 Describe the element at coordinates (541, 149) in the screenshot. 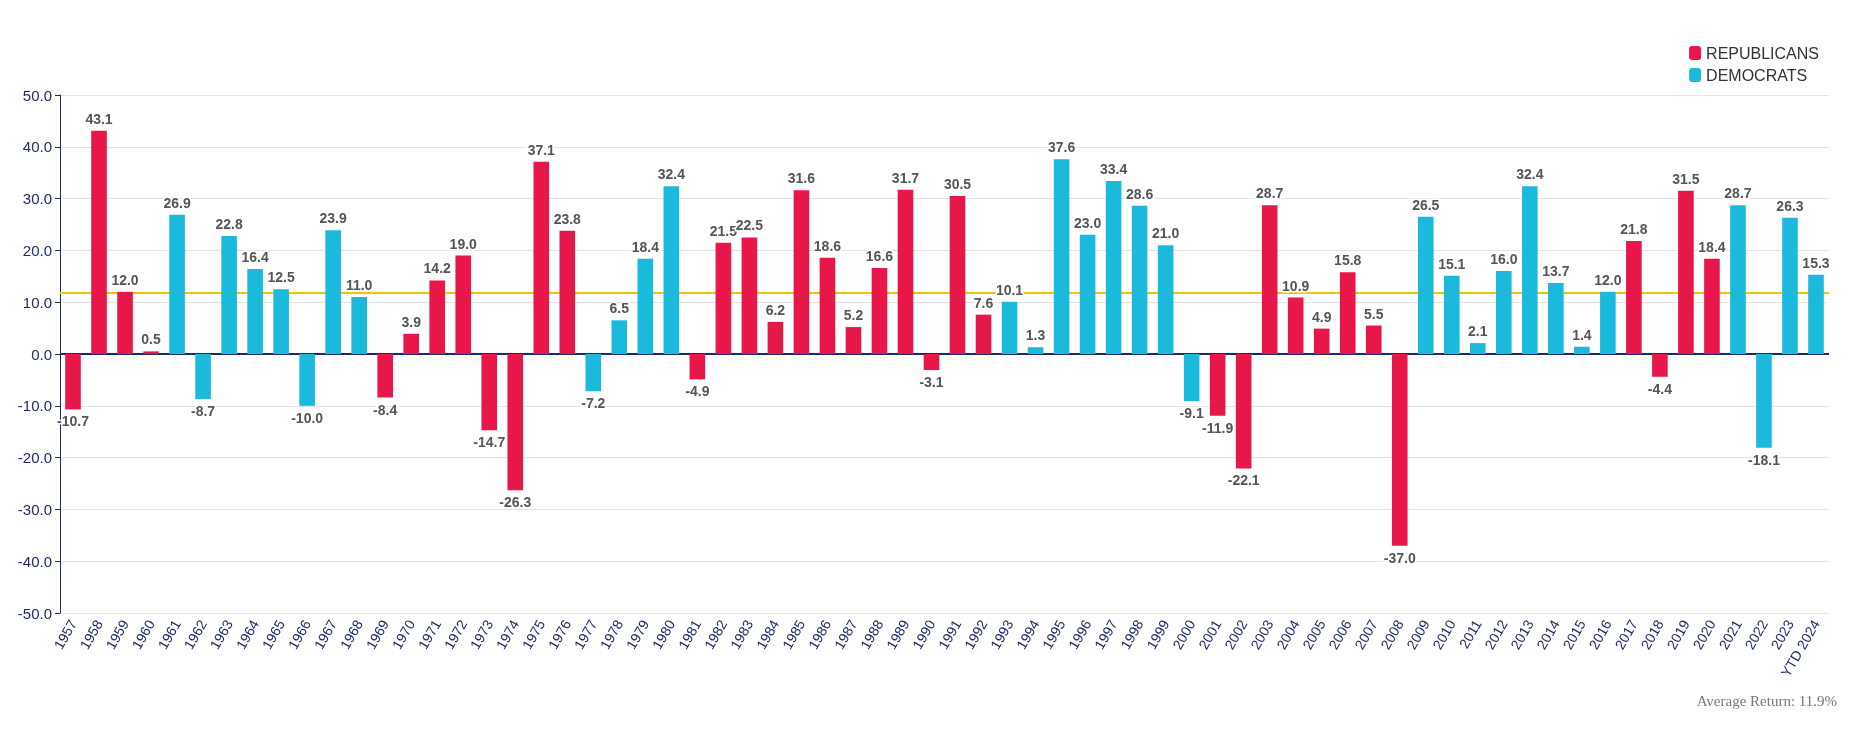

I see `data-label: 37.1` at that location.